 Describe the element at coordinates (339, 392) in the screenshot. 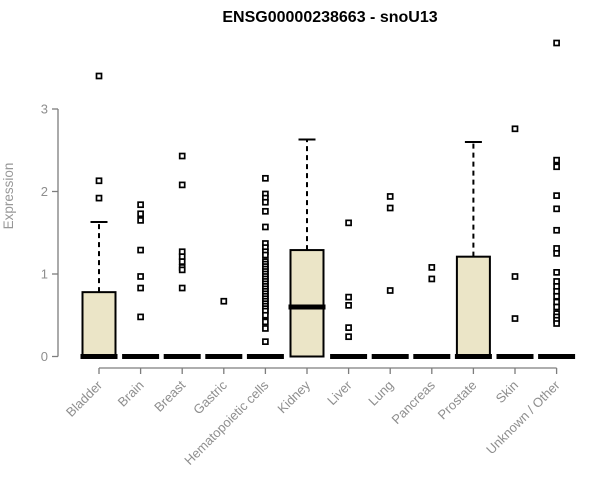

I see `x-category-label: Liver` at that location.